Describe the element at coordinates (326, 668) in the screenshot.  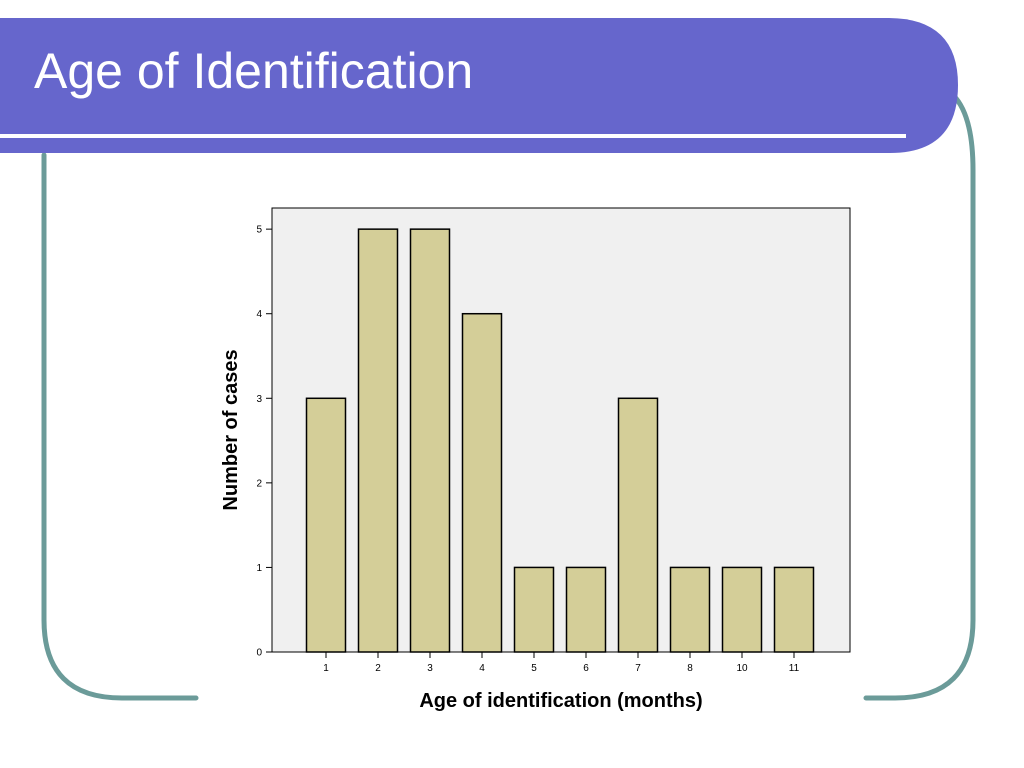
I see `x-tick-label-1: 1` at that location.